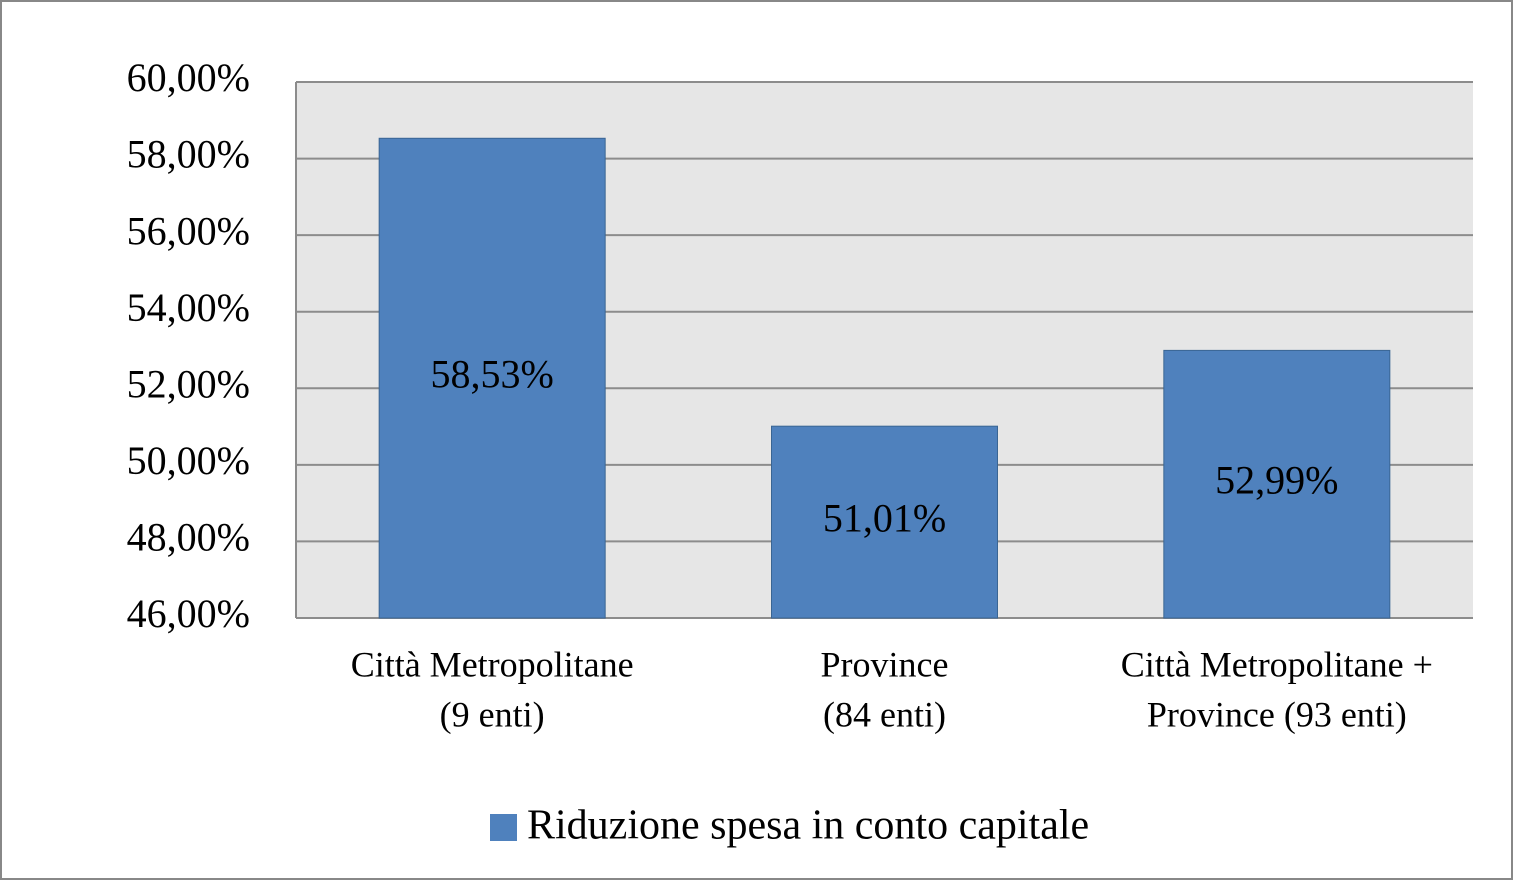  Describe the element at coordinates (1276, 479) in the screenshot. I see `data-label: 52,99%` at that location.